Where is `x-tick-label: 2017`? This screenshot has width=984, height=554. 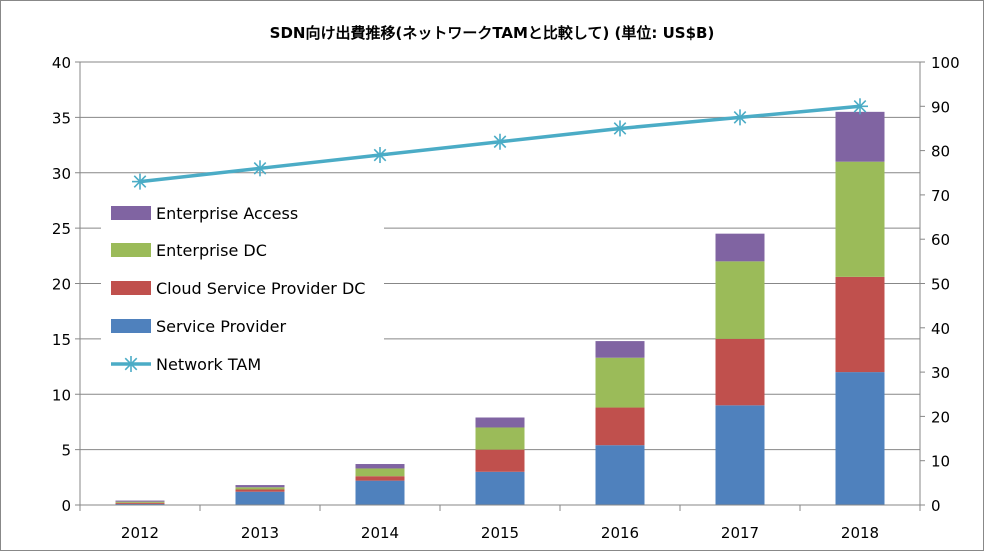
x-tick-label: 2017 is located at coordinates (740, 533).